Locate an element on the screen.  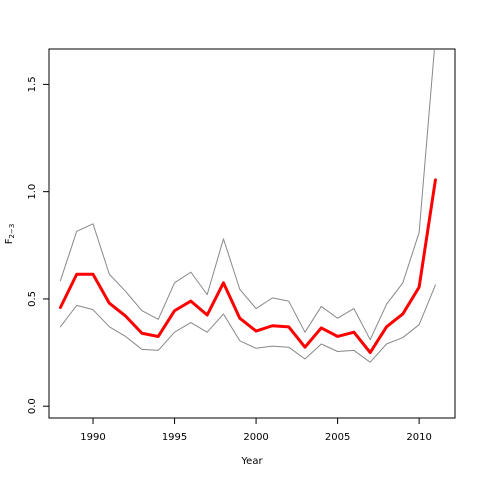
y-axis-title: F2−3 is located at coordinates (10, 234).